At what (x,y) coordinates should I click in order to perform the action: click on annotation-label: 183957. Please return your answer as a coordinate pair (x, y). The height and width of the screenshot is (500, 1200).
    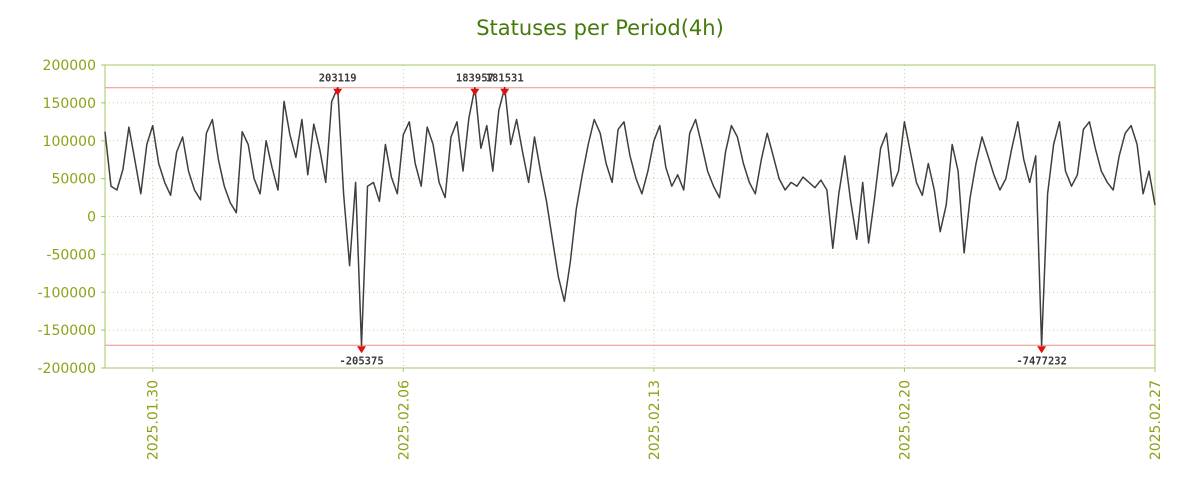
    Looking at the image, I should click on (475, 79).